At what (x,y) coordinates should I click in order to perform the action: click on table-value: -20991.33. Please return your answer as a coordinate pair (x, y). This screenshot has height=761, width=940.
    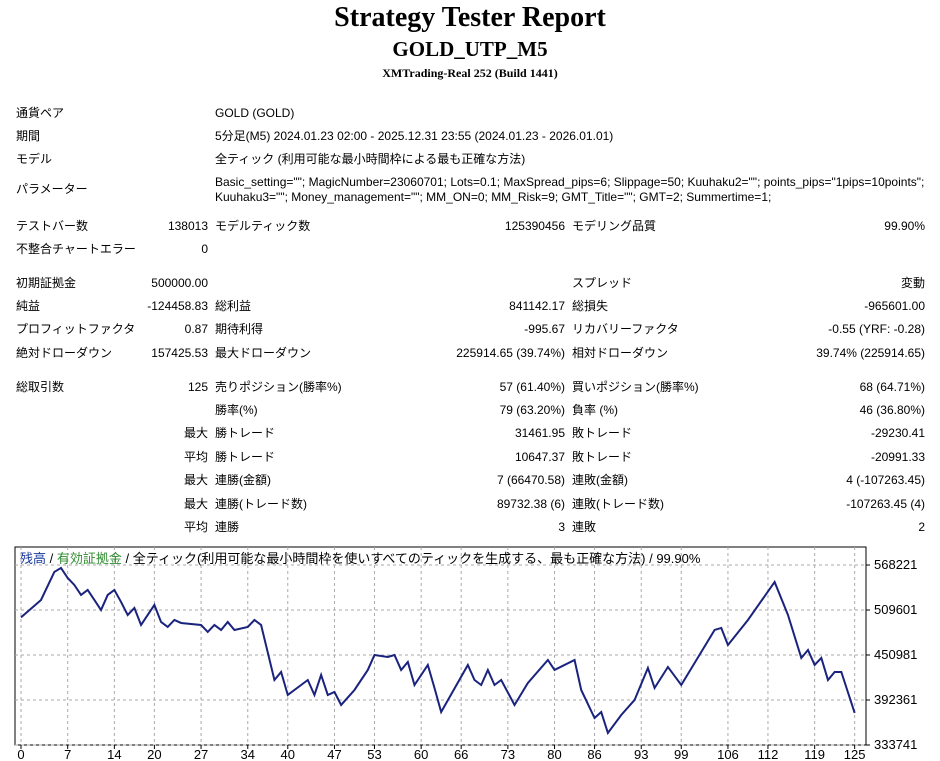
    Looking at the image, I should click on (897, 457).